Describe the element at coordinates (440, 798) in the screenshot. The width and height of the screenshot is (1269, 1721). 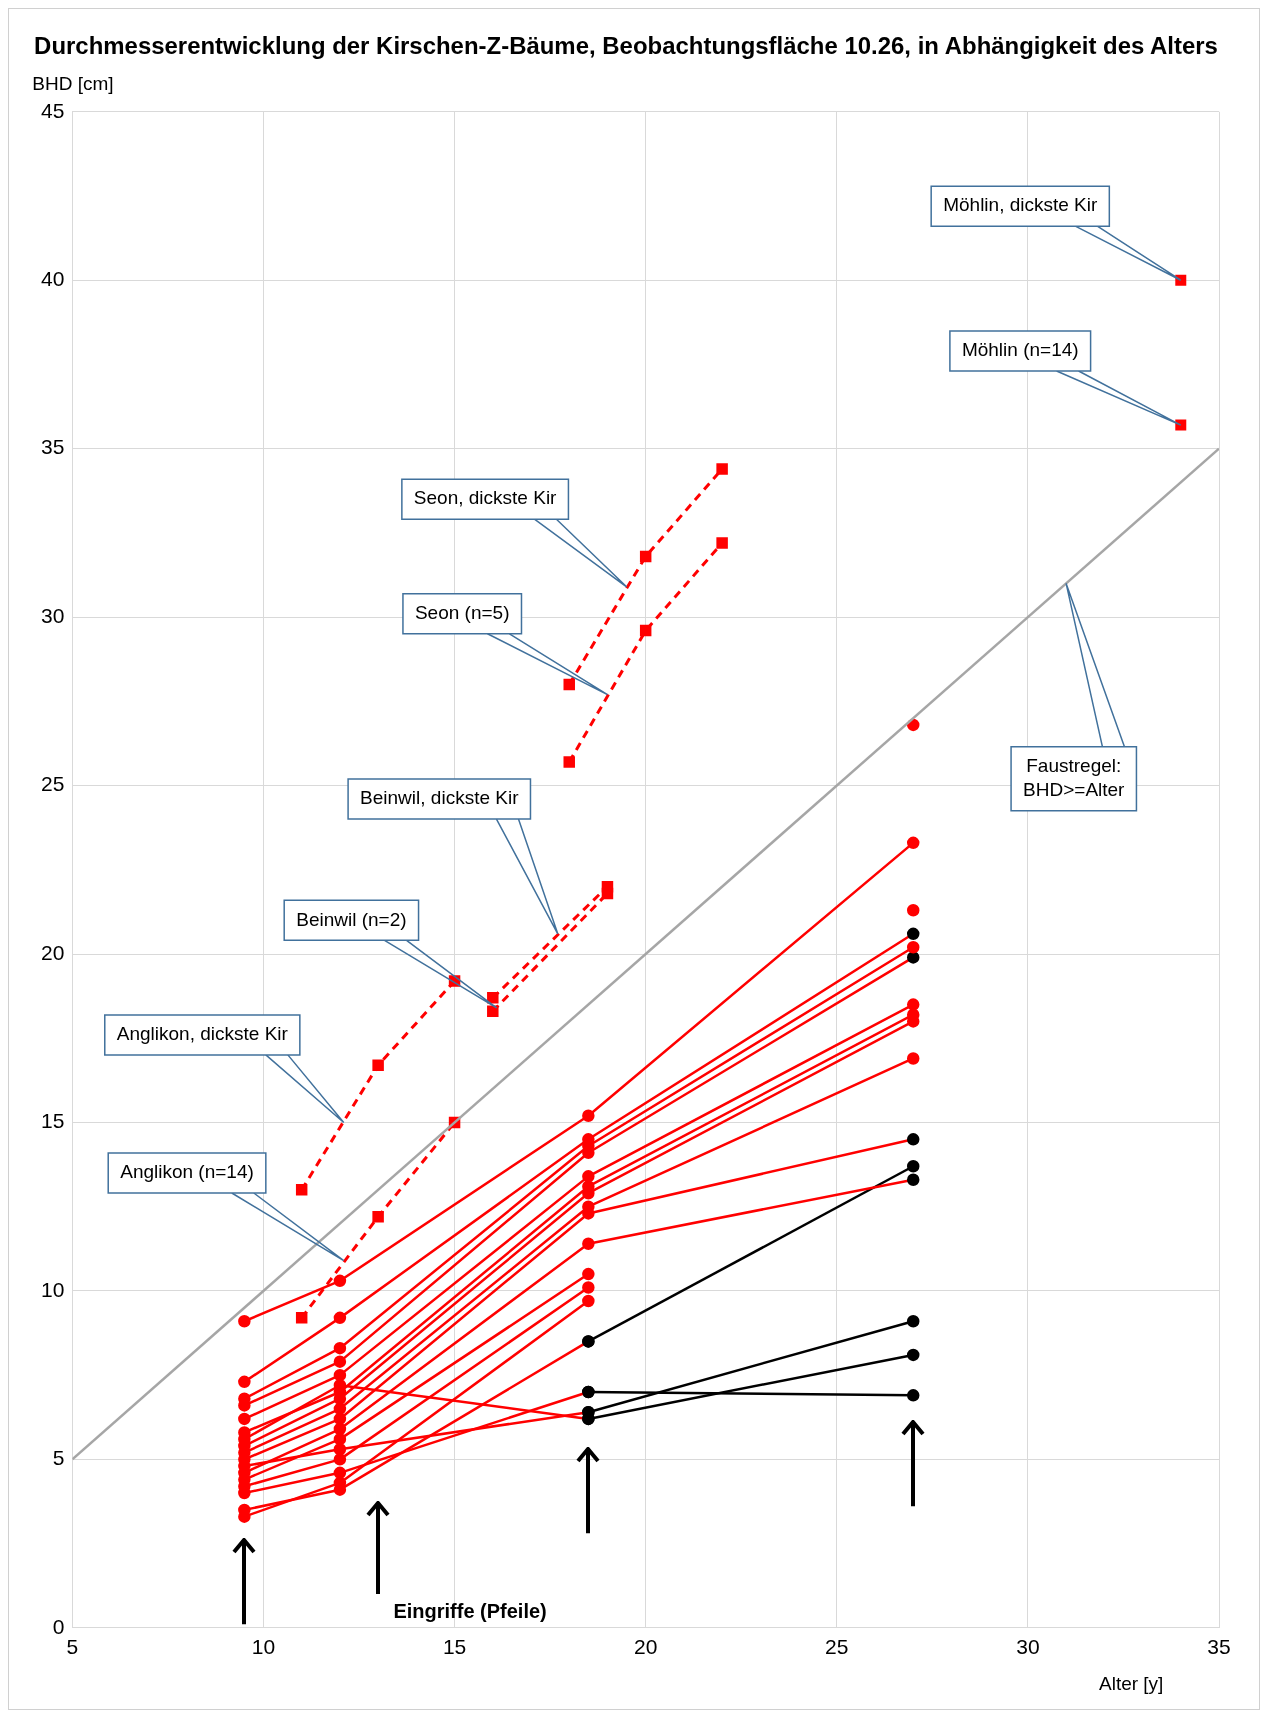
I see `annotation: Beinwil, dickste Kir` at that location.